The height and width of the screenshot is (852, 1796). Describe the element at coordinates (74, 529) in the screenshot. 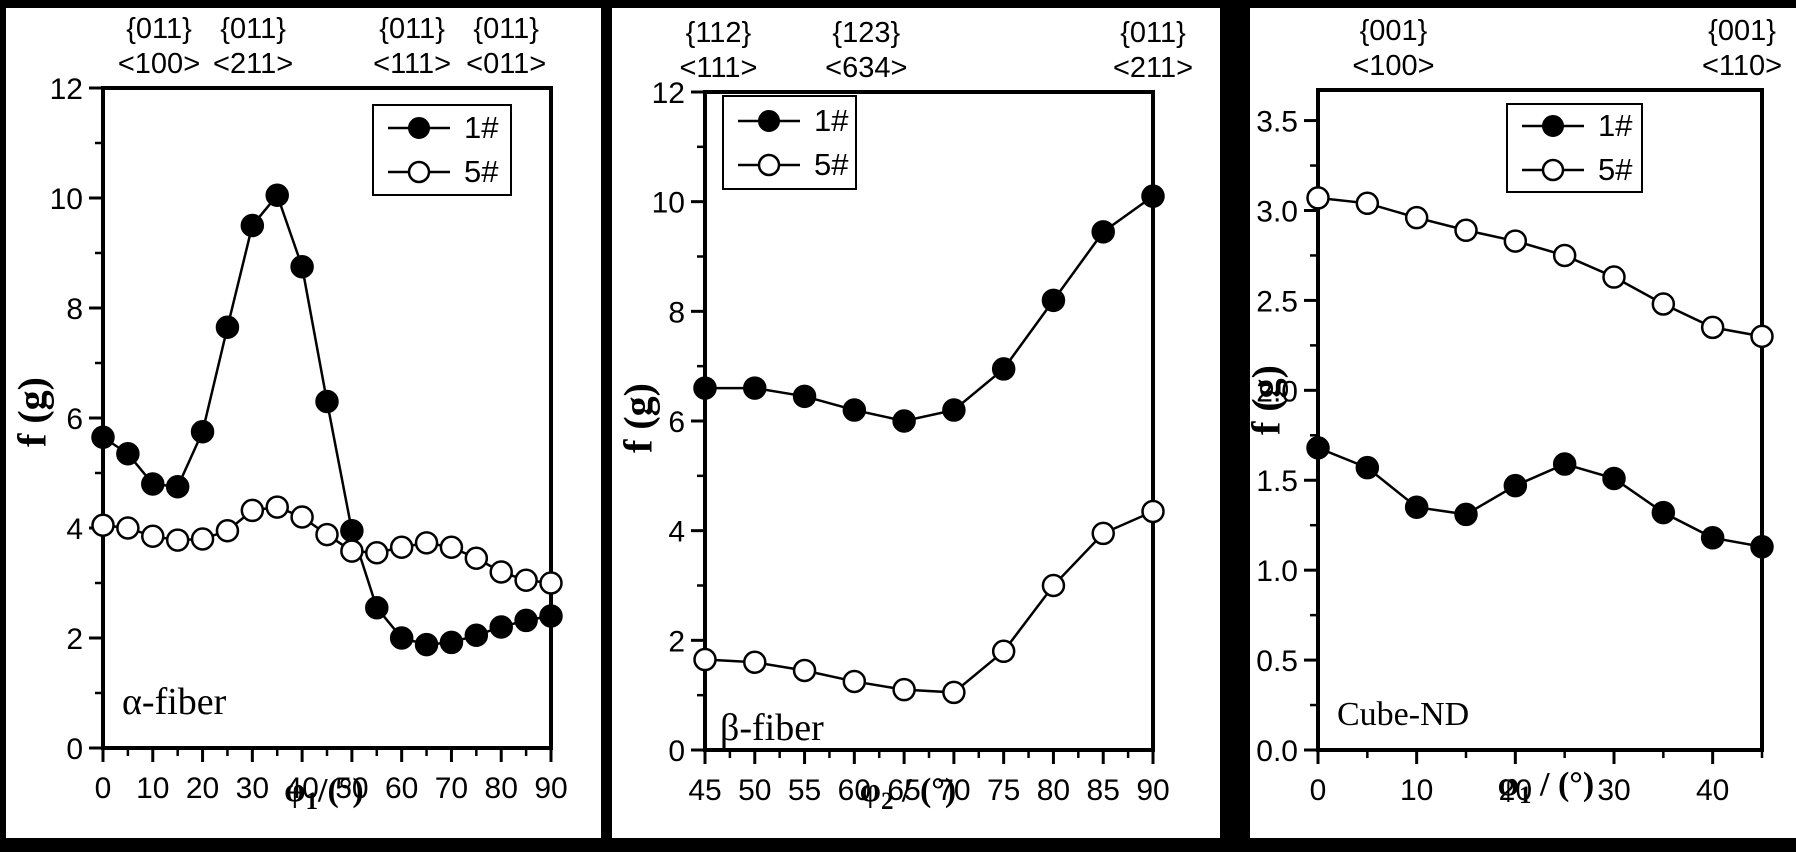

I see `y-tick-label: 4` at that location.